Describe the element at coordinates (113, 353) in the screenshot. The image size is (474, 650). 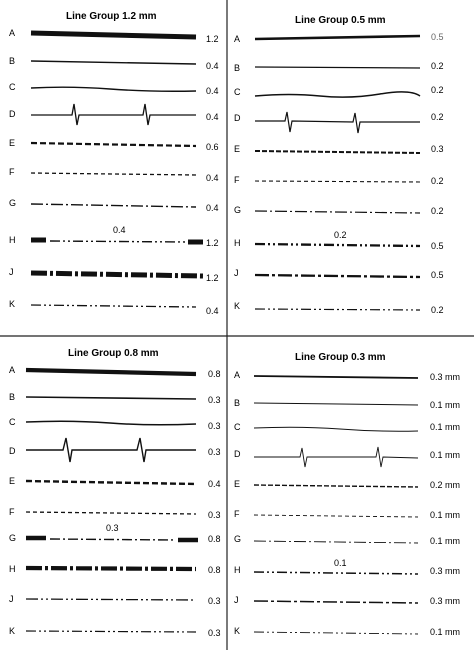
I see `panel-title: Line Group 0.8 mm` at that location.